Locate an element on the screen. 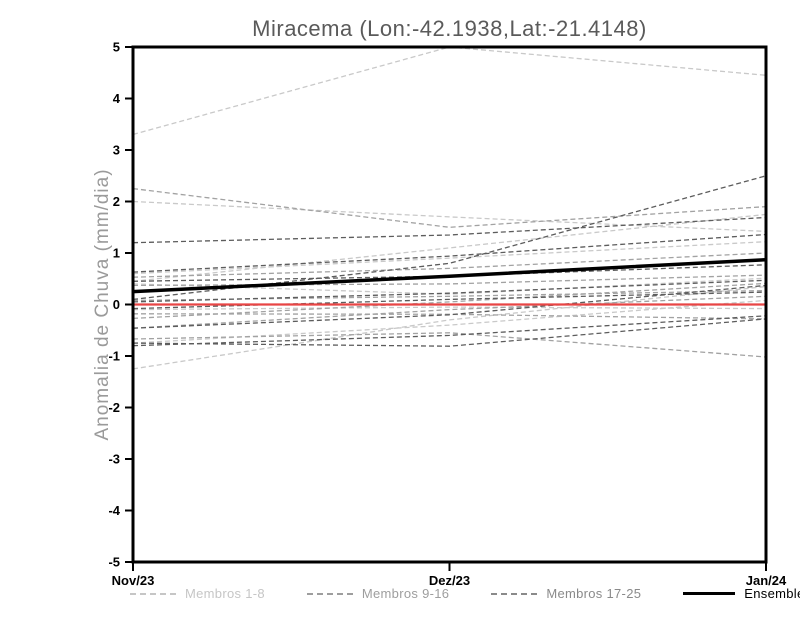 Image resolution: width=800 pixels, height=618 pixels. legend-label: Membros 17-25 is located at coordinates (594, 593).